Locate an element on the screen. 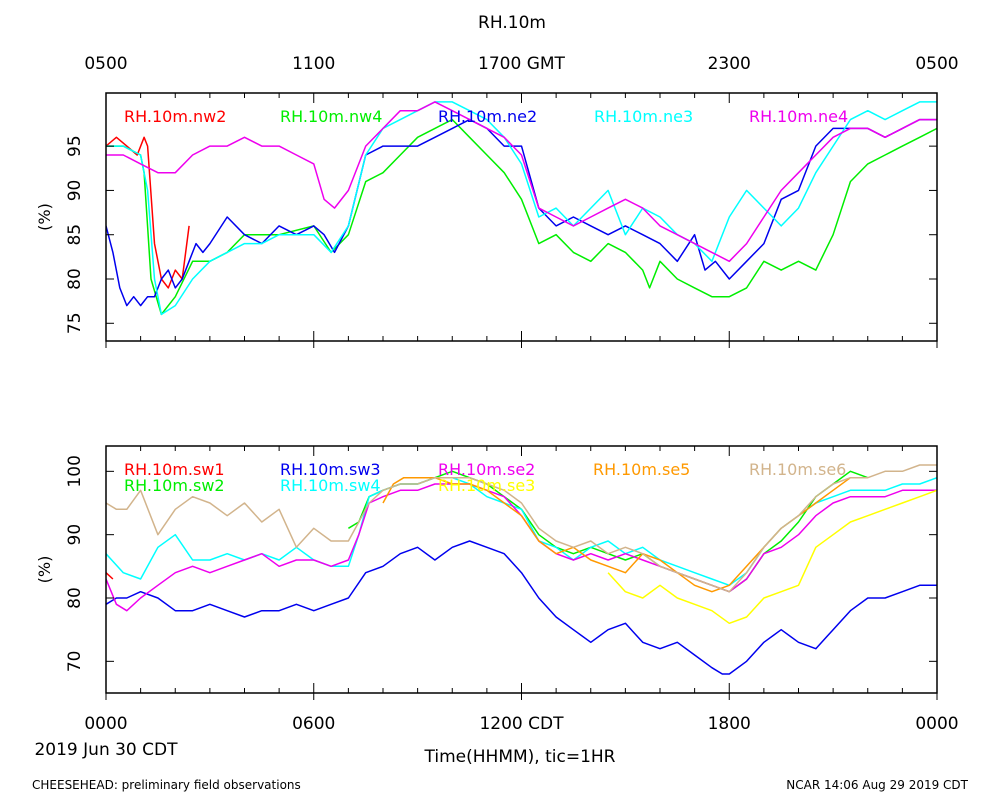 This screenshot has width=1000, height=800. legend-entry-rh-10m-sw1: RH.10m.sw1 is located at coordinates (174, 469).